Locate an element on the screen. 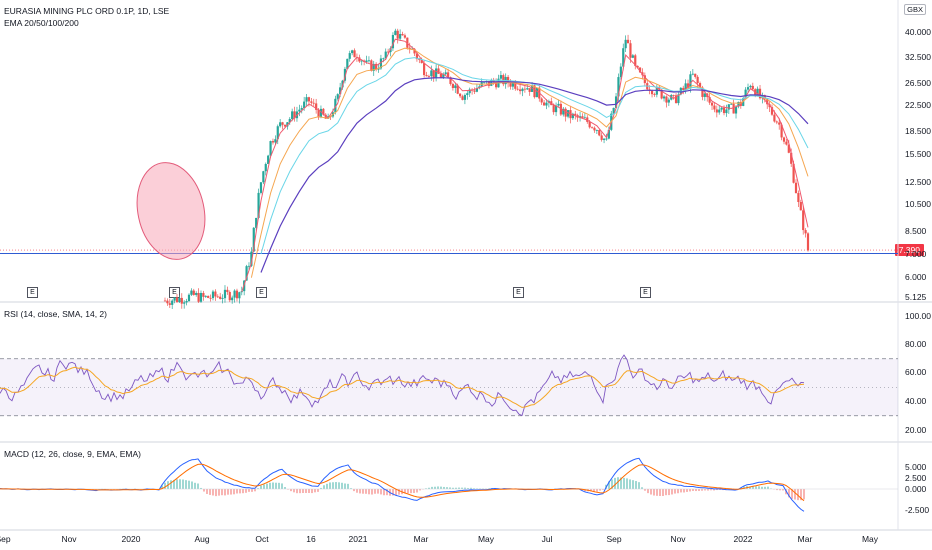  time-tick-label: Sep is located at coordinates (5, 539).